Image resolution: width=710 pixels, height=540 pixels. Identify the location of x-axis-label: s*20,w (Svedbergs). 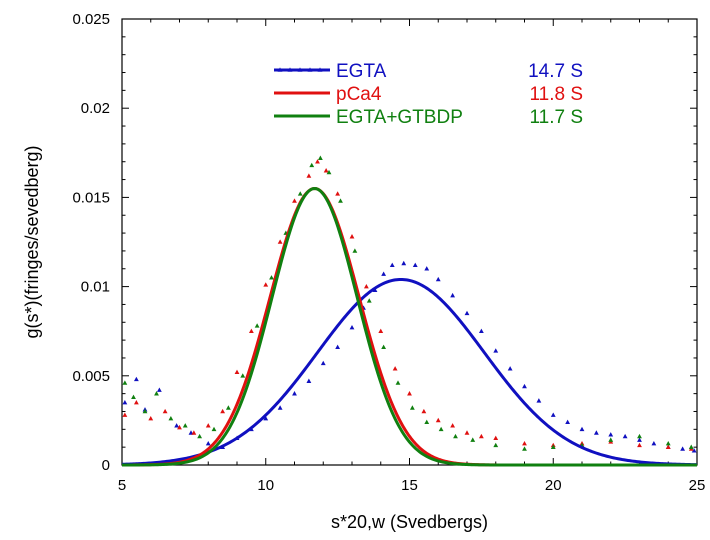
(409, 522).